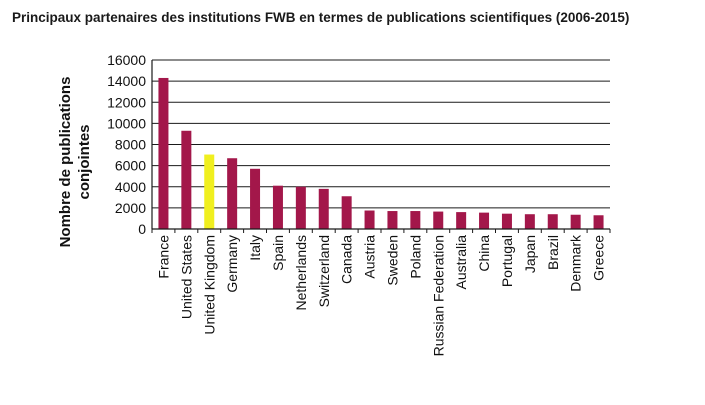  What do you see at coordinates (126, 60) in the screenshot?
I see `y-tick-label: 16000` at bounding box center [126, 60].